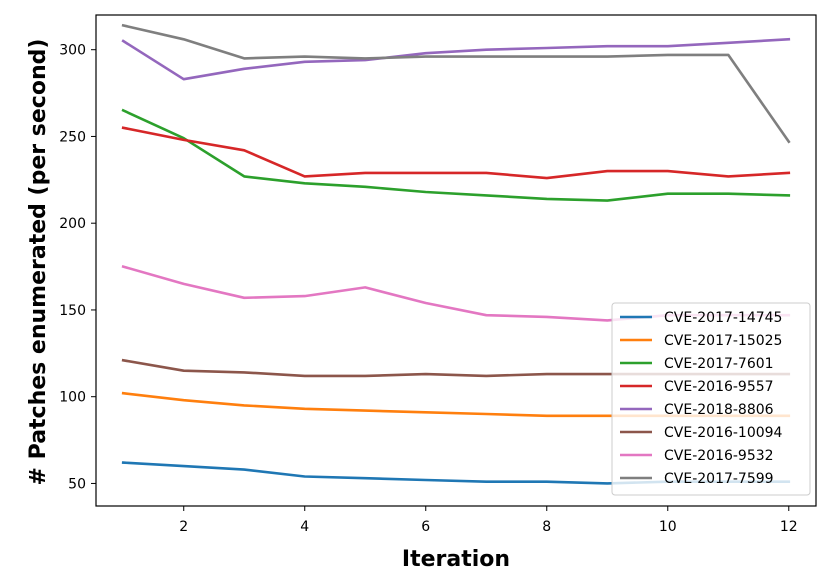  What do you see at coordinates (723, 341) in the screenshot?
I see `legend-label-cve-2017-15025: CVE-2017-15025` at bounding box center [723, 341].